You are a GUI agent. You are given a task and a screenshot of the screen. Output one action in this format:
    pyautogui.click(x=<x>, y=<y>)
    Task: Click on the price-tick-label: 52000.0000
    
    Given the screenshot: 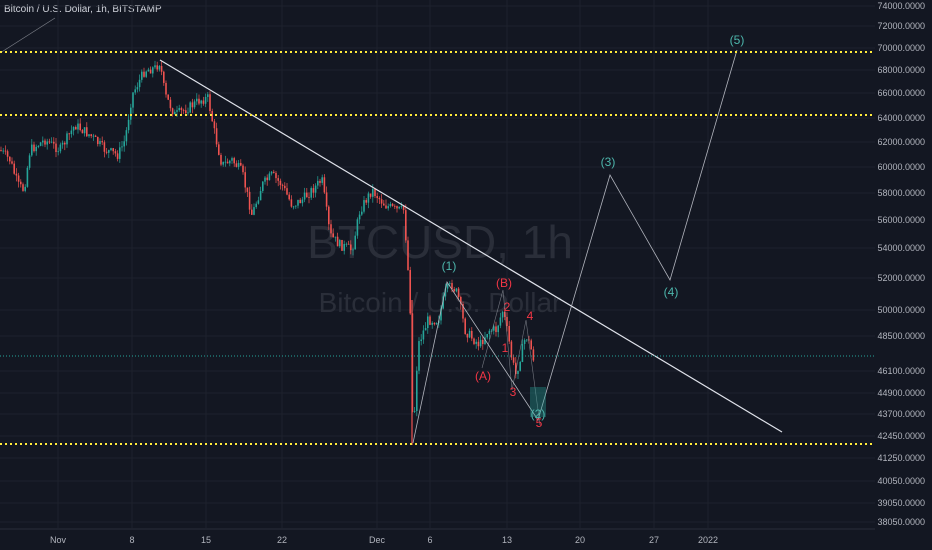 What is the action you would take?
    pyautogui.click(x=901, y=278)
    